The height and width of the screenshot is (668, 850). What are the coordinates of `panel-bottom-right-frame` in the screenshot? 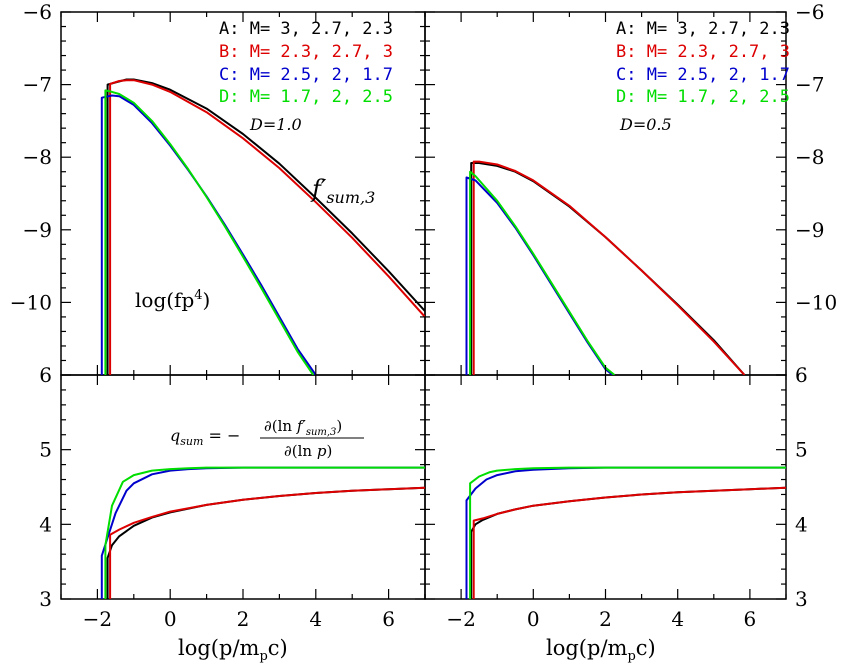 It's located at (605, 487).